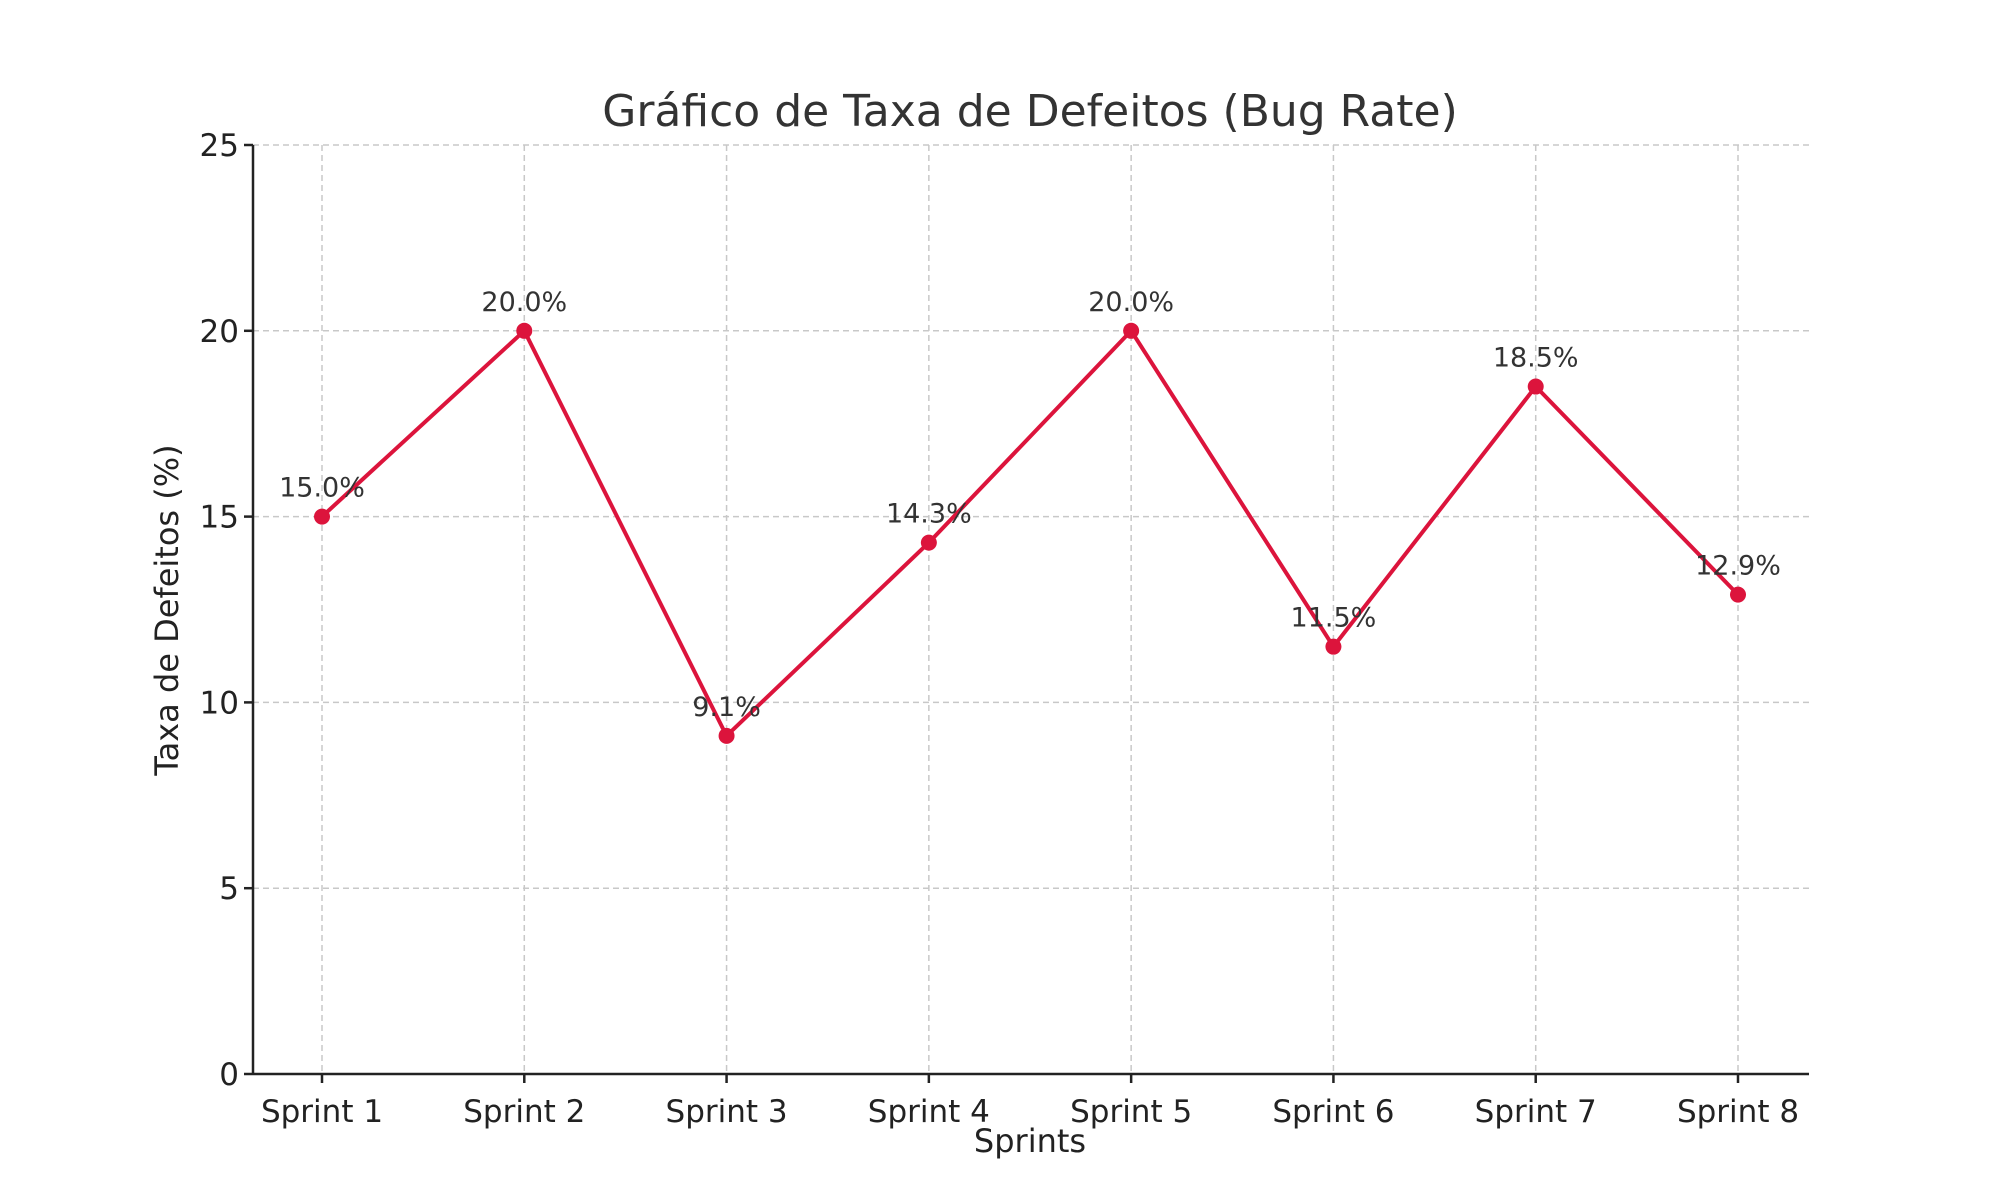 The image size is (2000, 1200). I want to click on data-label: 9.1%, so click(726, 707).